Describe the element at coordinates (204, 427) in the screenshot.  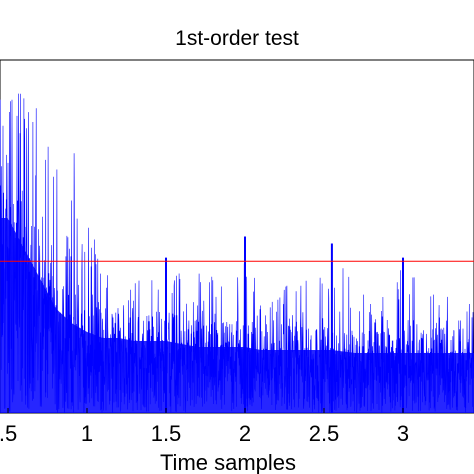
I see `x-axis-ticks: .511.522.533` at that location.